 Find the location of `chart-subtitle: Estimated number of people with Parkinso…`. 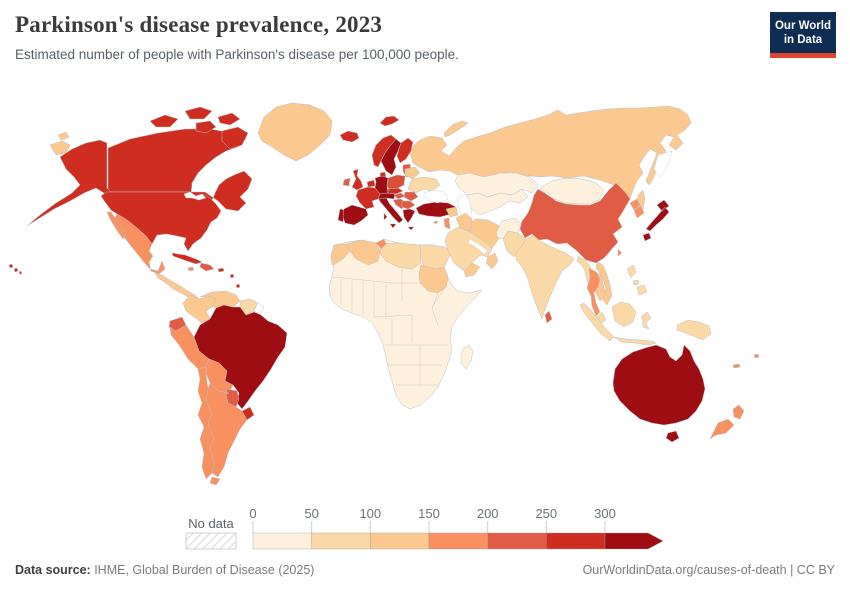

chart-subtitle: Estimated number of people with Parkinso… is located at coordinates (237, 54).